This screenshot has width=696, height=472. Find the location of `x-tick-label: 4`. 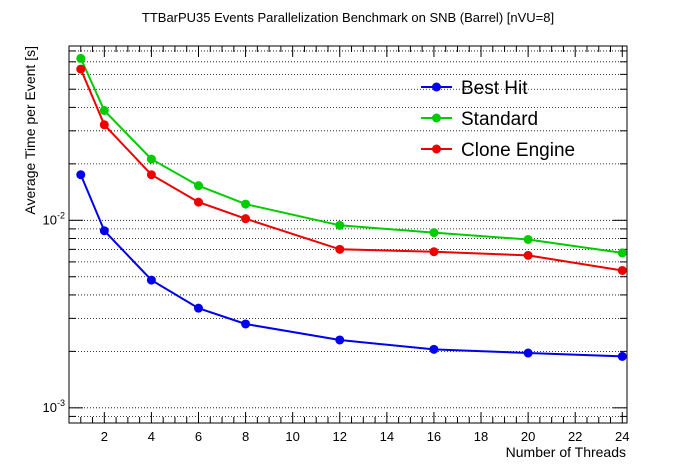

x-tick-label: 4 is located at coordinates (151, 436).